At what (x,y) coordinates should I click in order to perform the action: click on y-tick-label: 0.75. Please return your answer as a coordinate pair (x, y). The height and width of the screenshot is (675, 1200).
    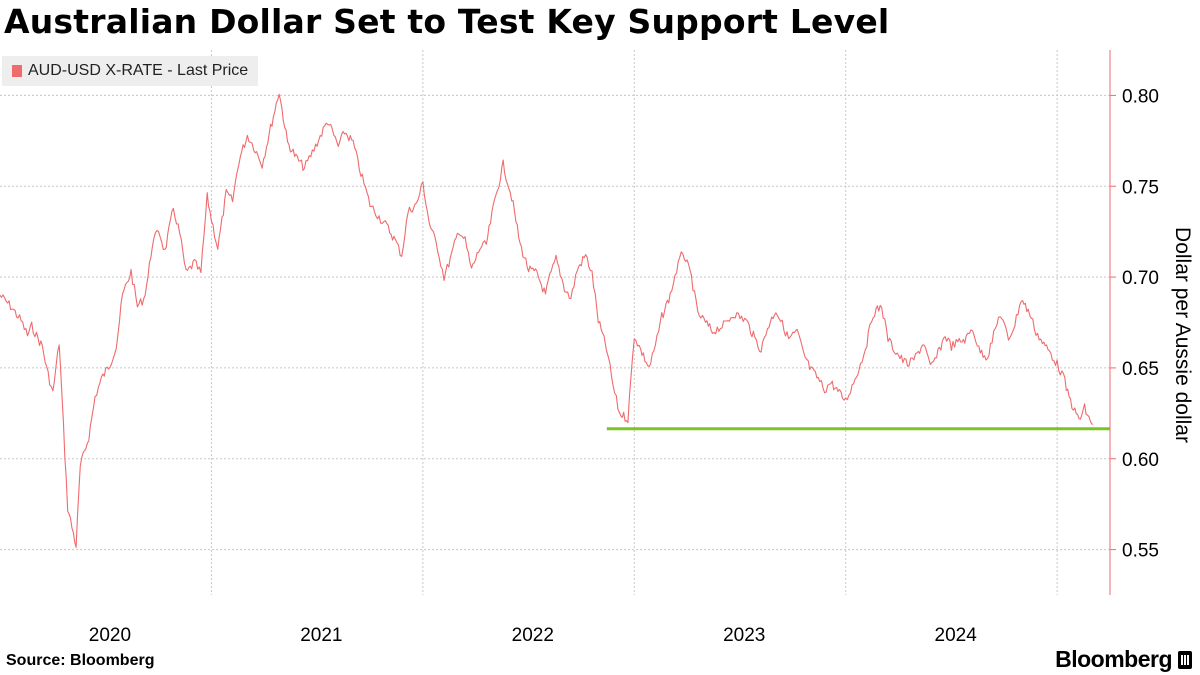
    Looking at the image, I should click on (1140, 187).